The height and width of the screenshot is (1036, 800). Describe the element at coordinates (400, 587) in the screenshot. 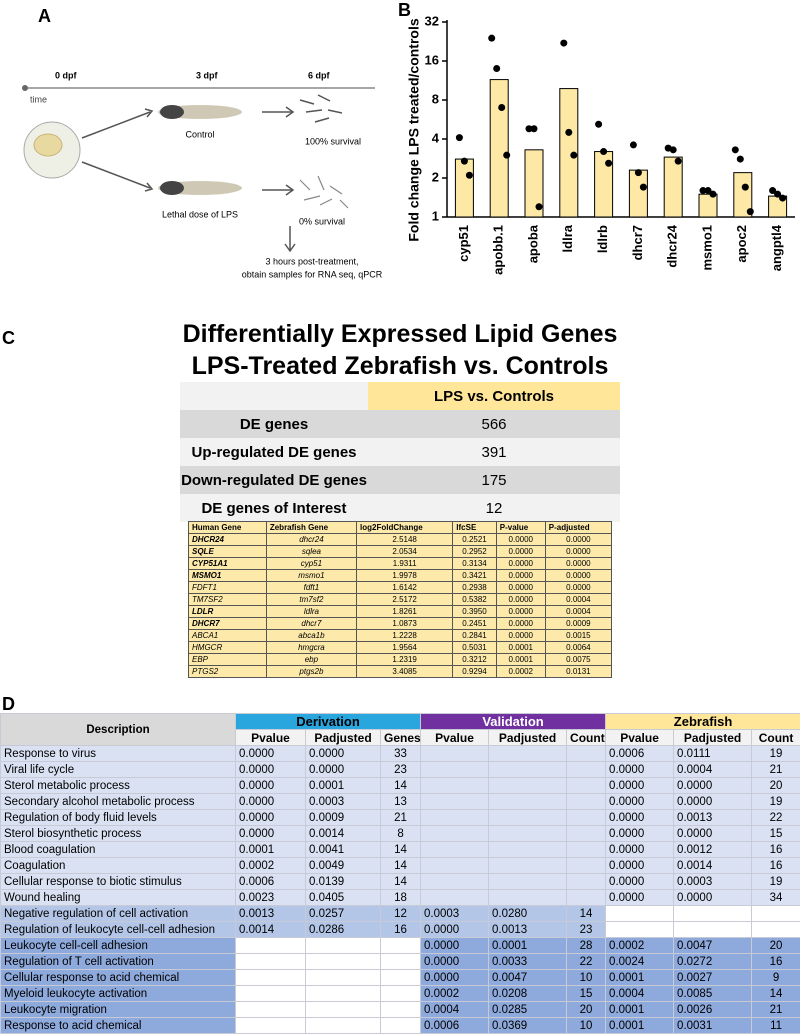

I see `gene-row: FDFT1 fdft1 1.6142 0.2938 0.0000 0.0000` at that location.